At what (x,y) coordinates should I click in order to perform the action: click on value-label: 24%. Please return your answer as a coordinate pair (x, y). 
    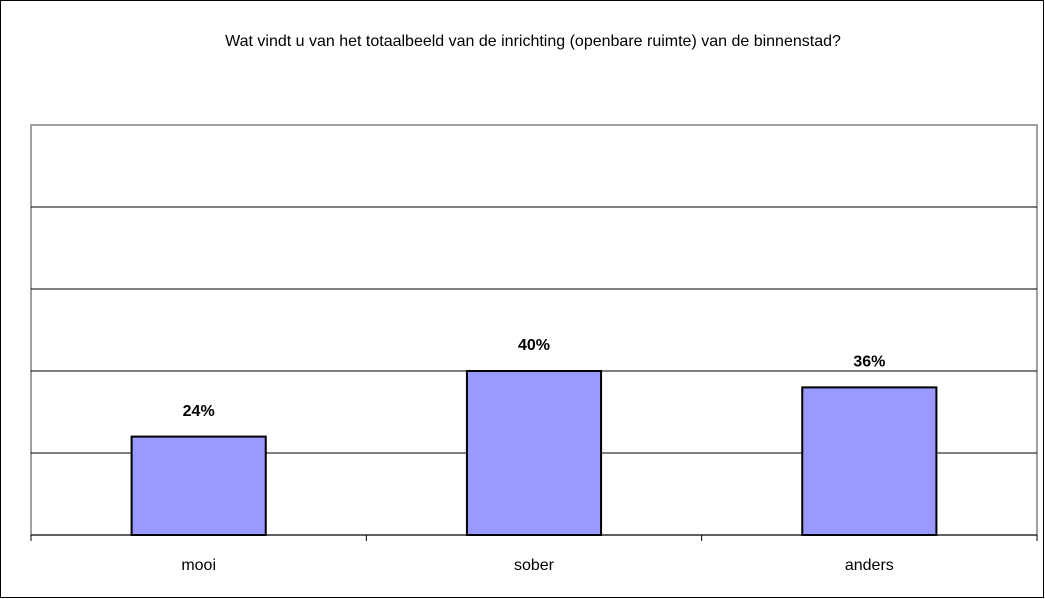
    Looking at the image, I should click on (199, 411).